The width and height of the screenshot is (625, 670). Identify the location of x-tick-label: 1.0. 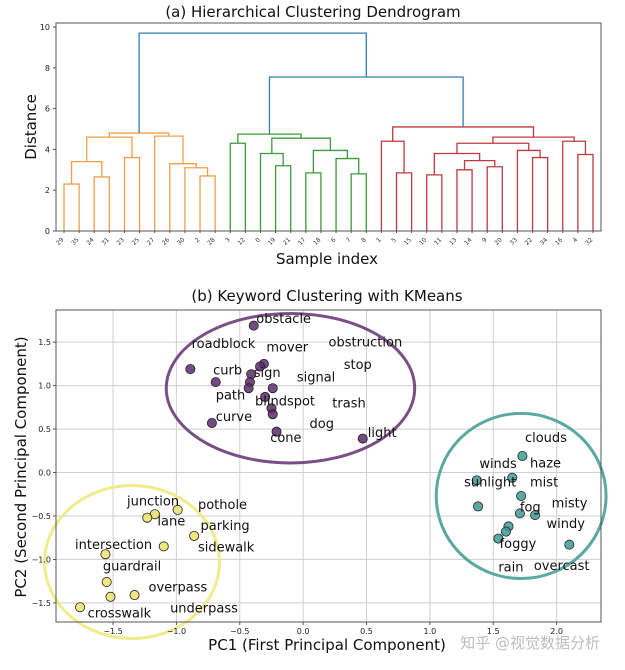
(430, 631).